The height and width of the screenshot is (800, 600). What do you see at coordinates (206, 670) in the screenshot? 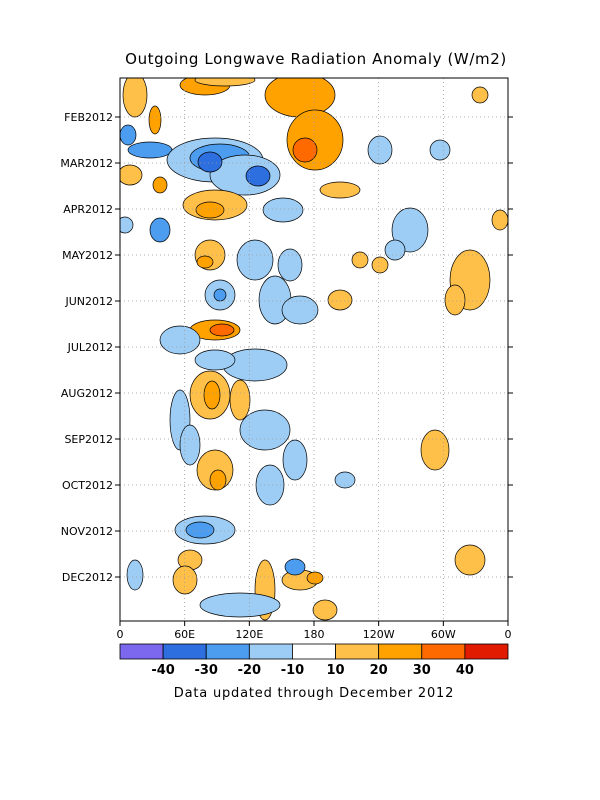
I see `colorbar-label: -30` at bounding box center [206, 670].